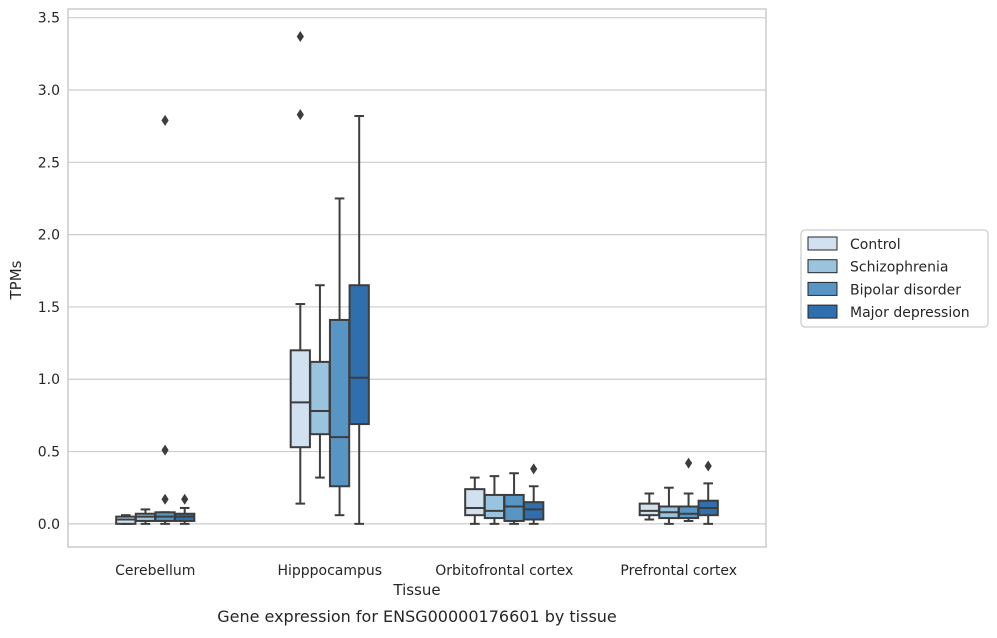 The height and width of the screenshot is (638, 997). What do you see at coordinates (504, 571) in the screenshot?
I see `x-tick-label: Orbitofrontal cortex` at bounding box center [504, 571].